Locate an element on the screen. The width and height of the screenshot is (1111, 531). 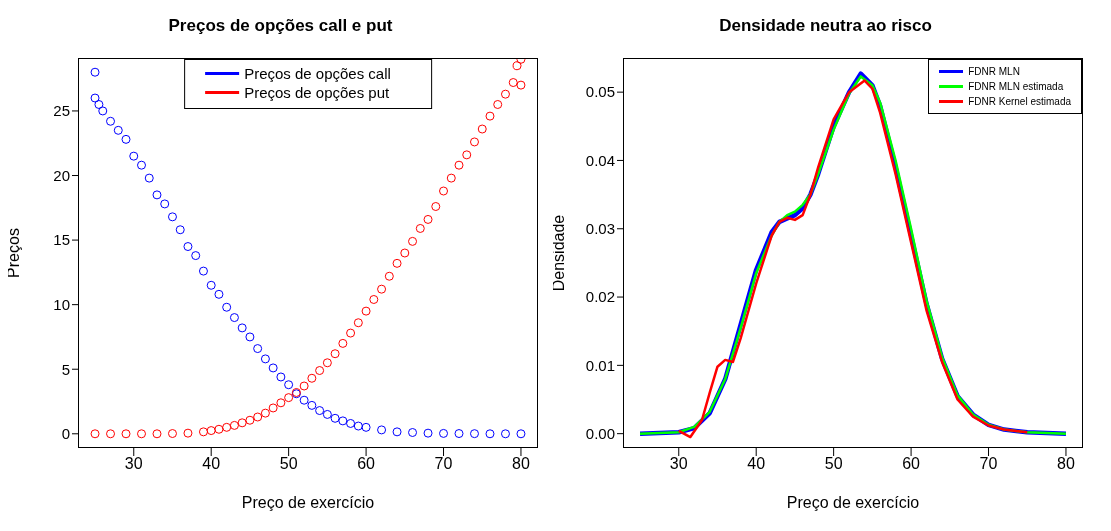
y-tick-label: 0.01 is located at coordinates (600, 365).